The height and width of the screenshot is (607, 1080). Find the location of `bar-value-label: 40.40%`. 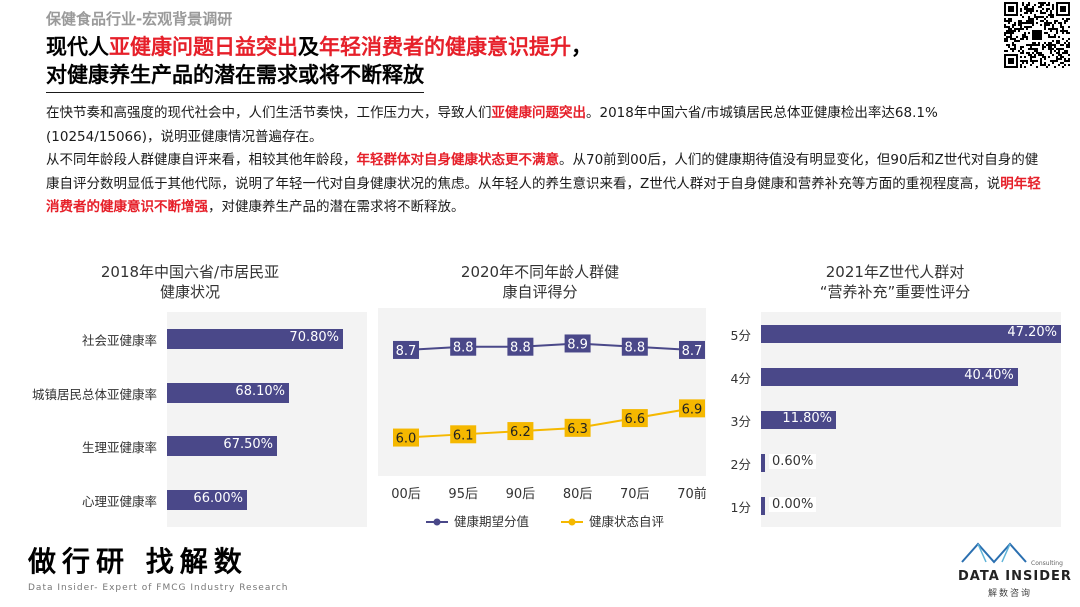

bar-value-label: 40.40% is located at coordinates (989, 375).